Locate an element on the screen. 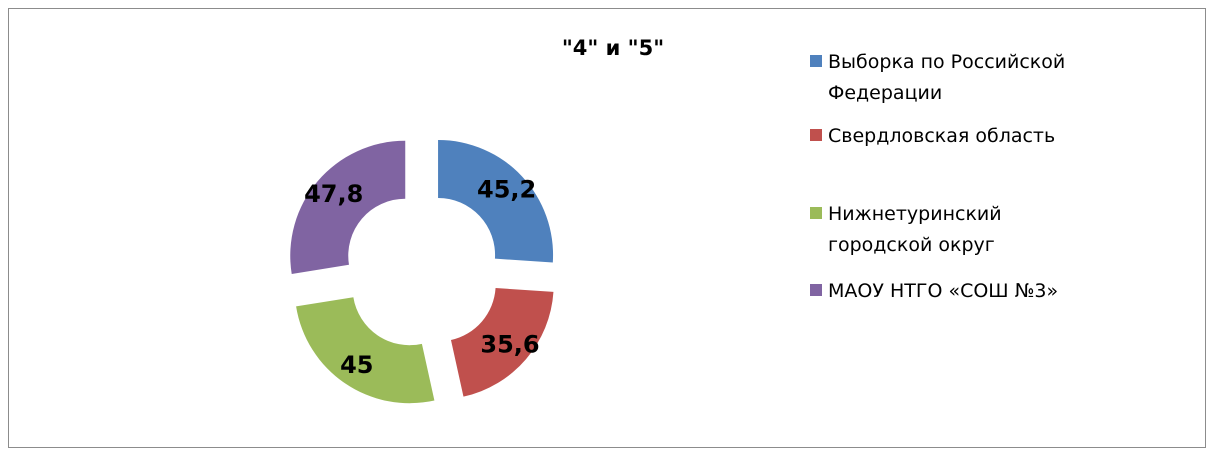 The height and width of the screenshot is (454, 1213). data-label: 45 is located at coordinates (356, 365).